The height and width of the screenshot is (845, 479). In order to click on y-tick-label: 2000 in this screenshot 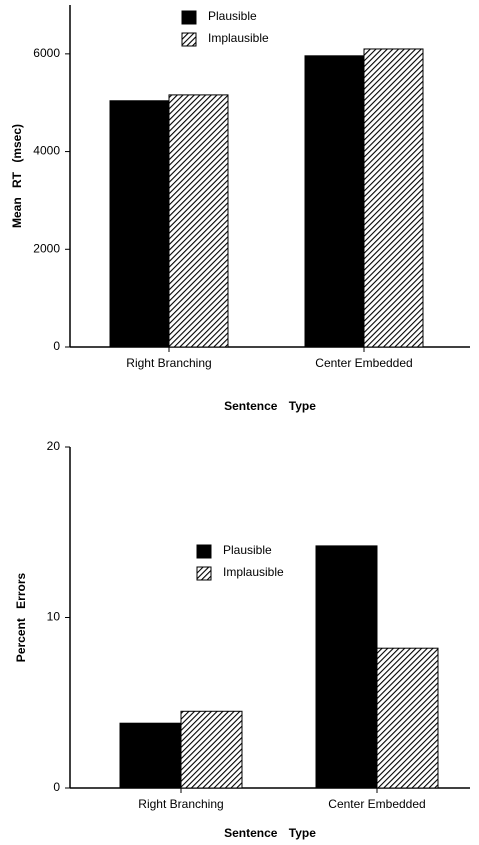, I will do `click(46, 248)`.